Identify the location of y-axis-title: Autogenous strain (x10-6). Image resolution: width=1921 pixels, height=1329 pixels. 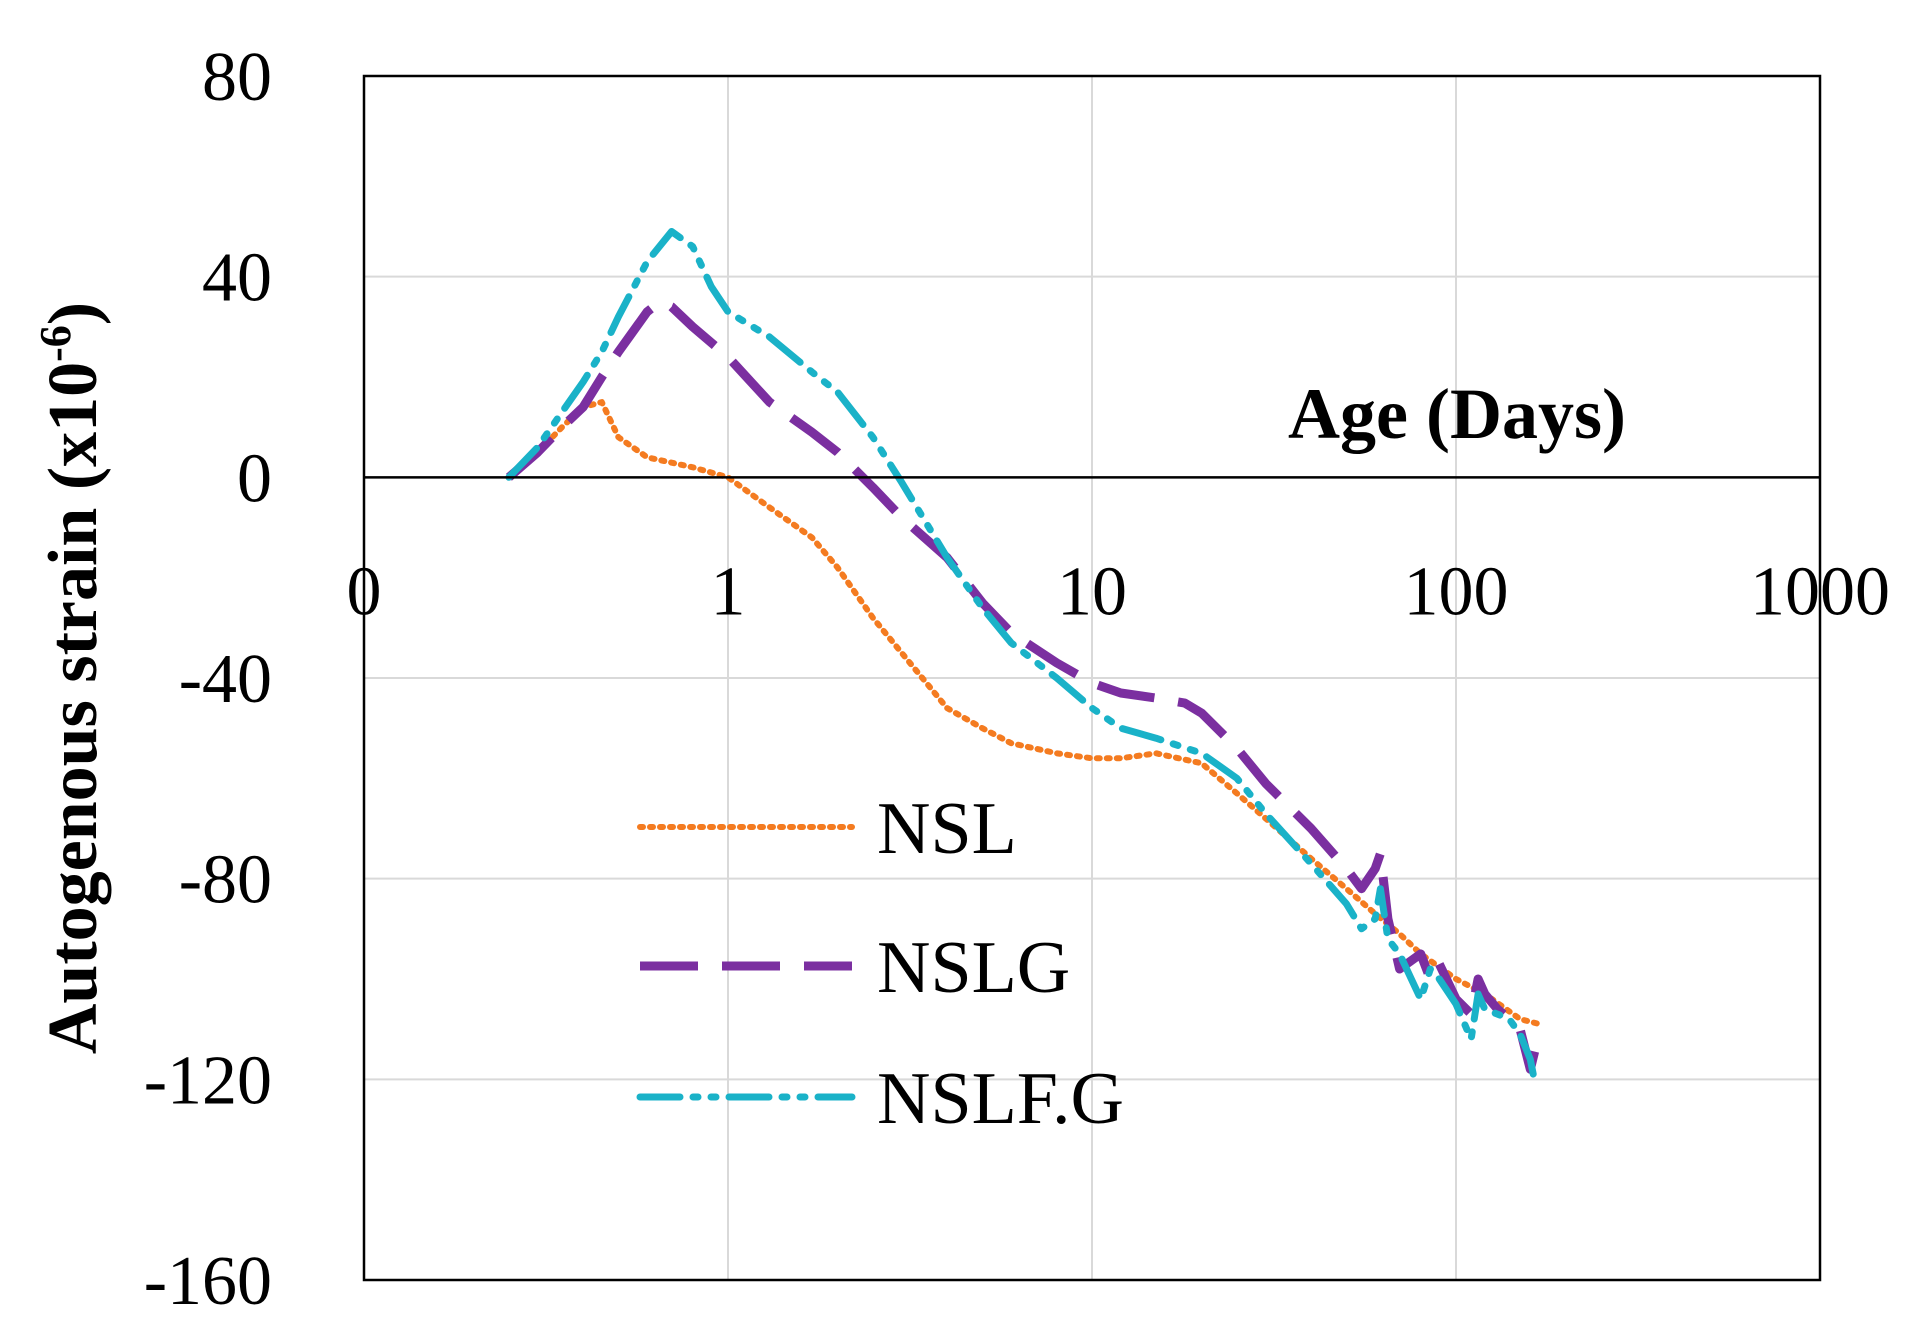
(71, 678).